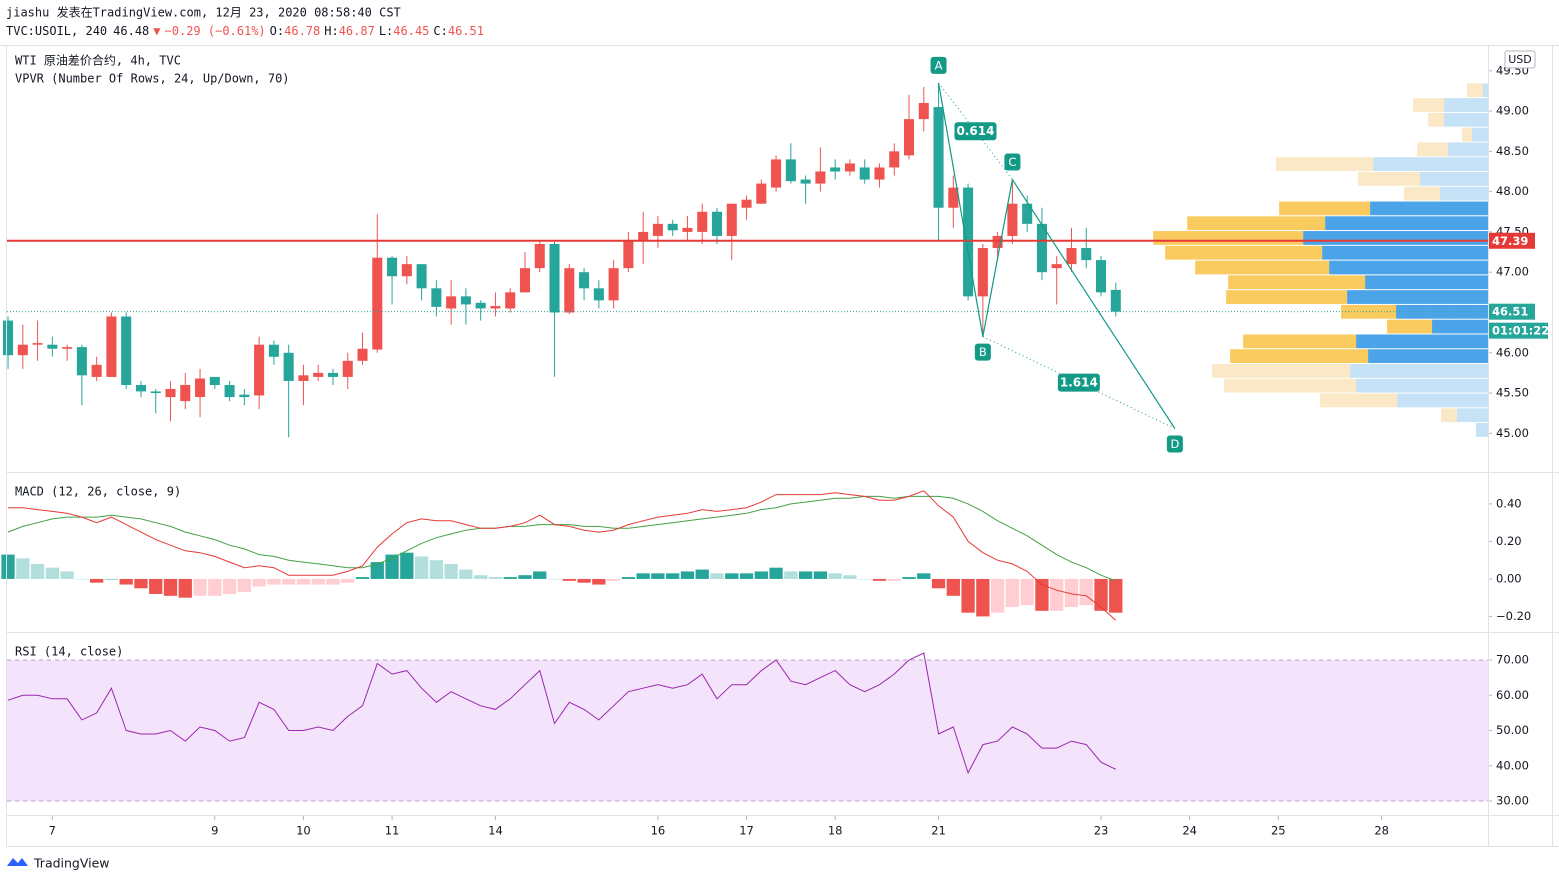 This screenshot has width=1559, height=883. Describe the element at coordinates (98, 60) in the screenshot. I see `legend-title: WTI 原油差价合约, 4h, TVC` at that location.